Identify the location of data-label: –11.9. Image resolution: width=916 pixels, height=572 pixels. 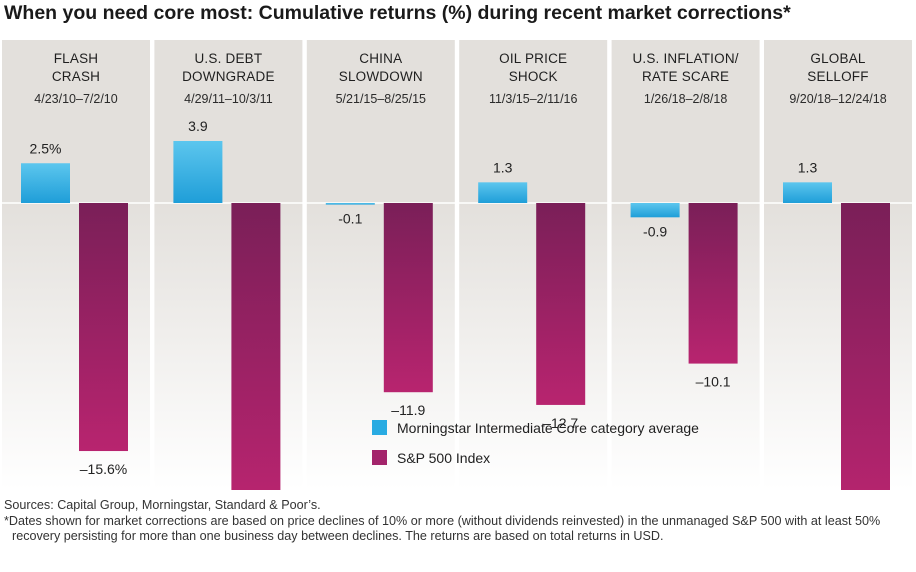
(408, 410).